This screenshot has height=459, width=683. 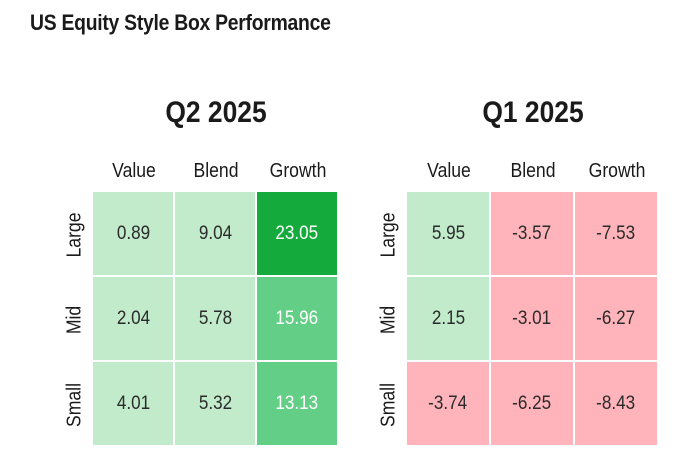 I want to click on heatmap-cell: 4.01, so click(x=133, y=403).